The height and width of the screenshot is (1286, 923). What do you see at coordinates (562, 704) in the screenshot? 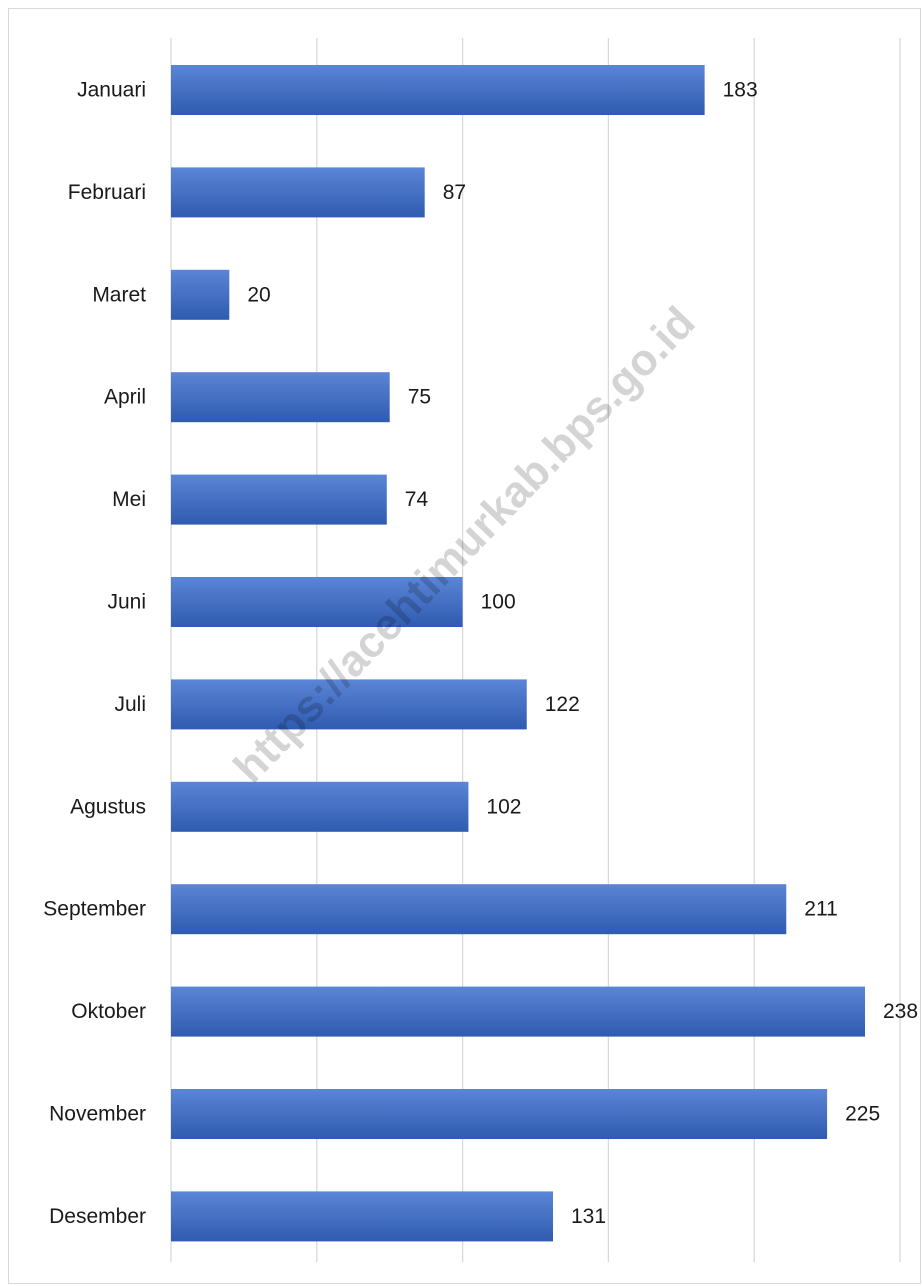
I see `data-label: 122` at bounding box center [562, 704].